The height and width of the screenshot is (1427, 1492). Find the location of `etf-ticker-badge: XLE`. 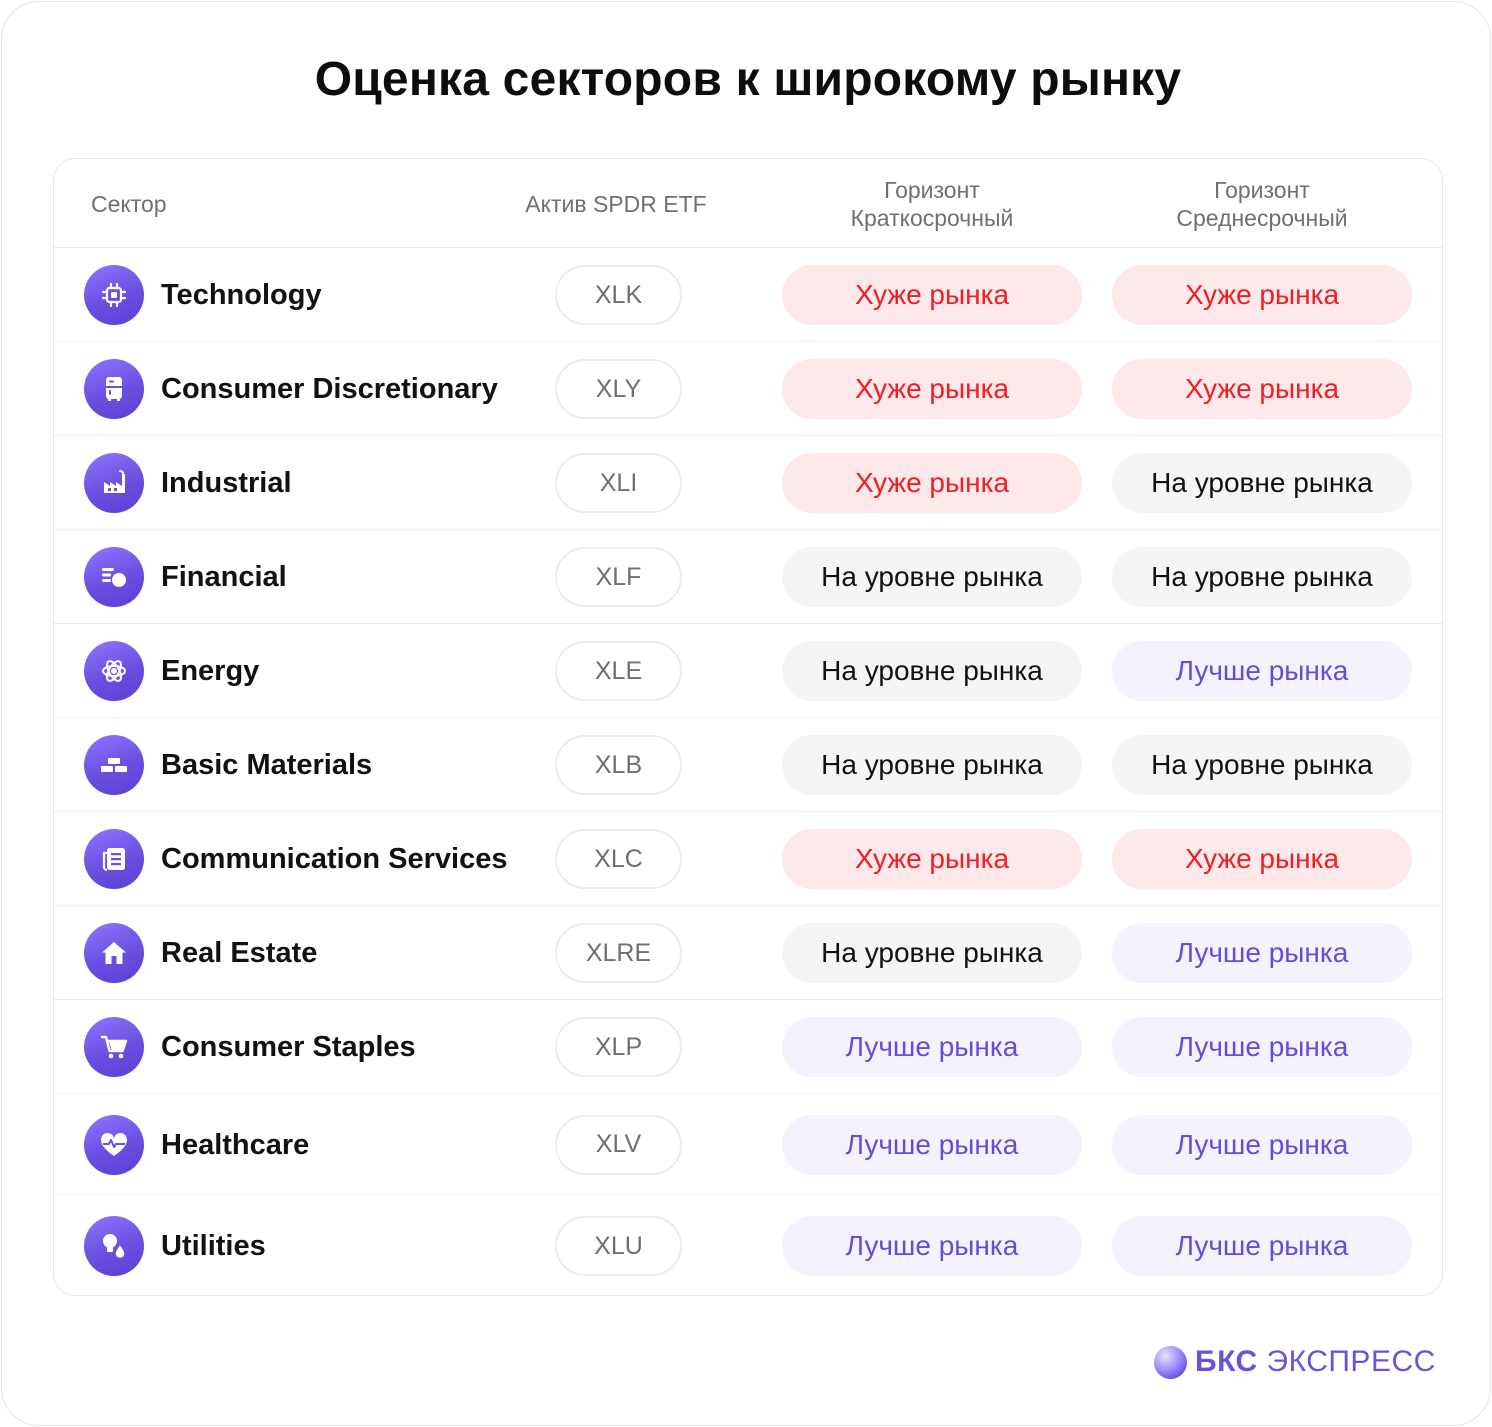

etf-ticker-badge: XLE is located at coordinates (618, 671).